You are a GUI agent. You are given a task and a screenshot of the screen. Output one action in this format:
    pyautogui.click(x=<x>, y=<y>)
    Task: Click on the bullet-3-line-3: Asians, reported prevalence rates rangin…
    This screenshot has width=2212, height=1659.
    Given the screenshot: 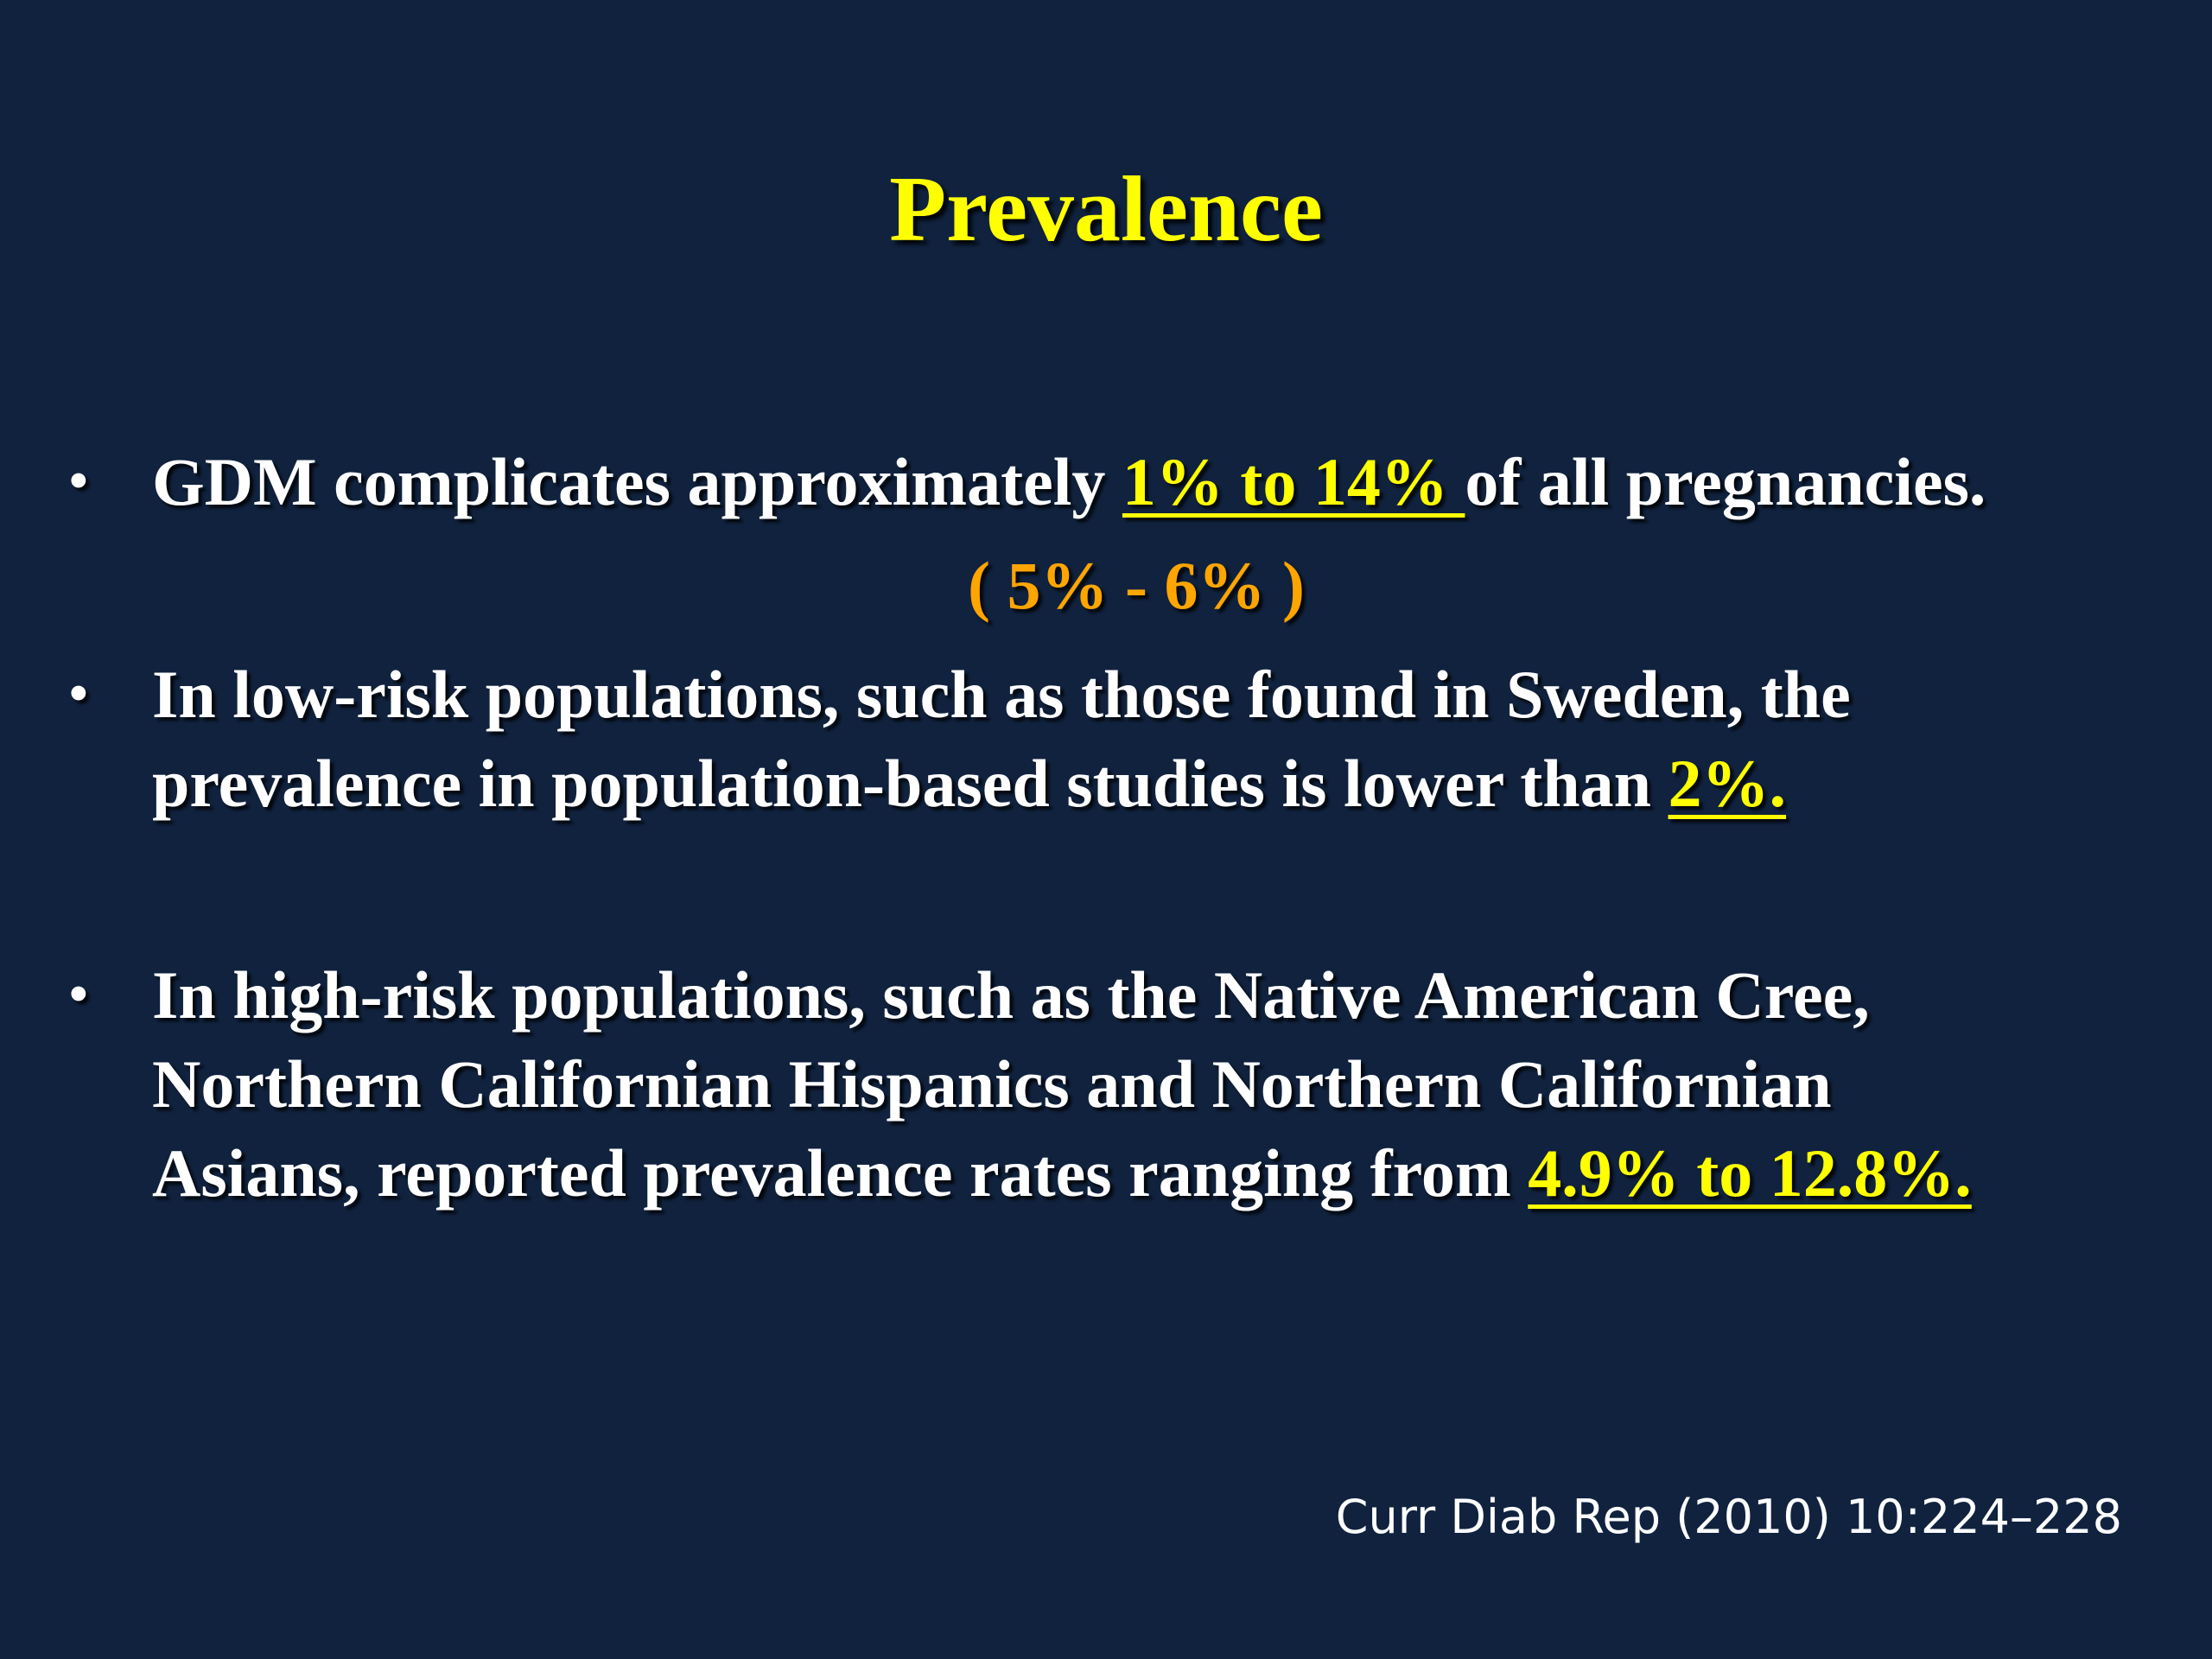 What is the action you would take?
    pyautogui.click(x=1062, y=1172)
    